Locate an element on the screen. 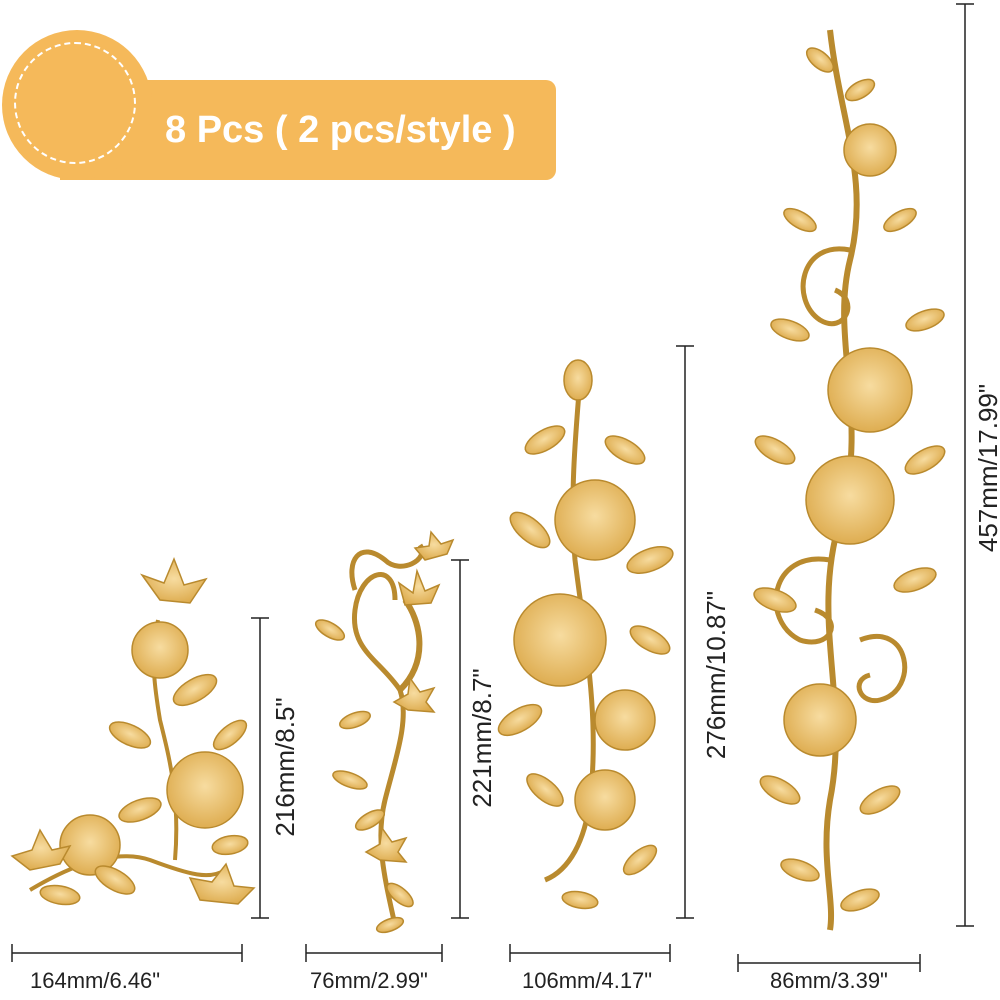 The height and width of the screenshot is (1000, 1000). badge-text: 8 Pcs ( 2 pcs/style ) is located at coordinates (340, 130).